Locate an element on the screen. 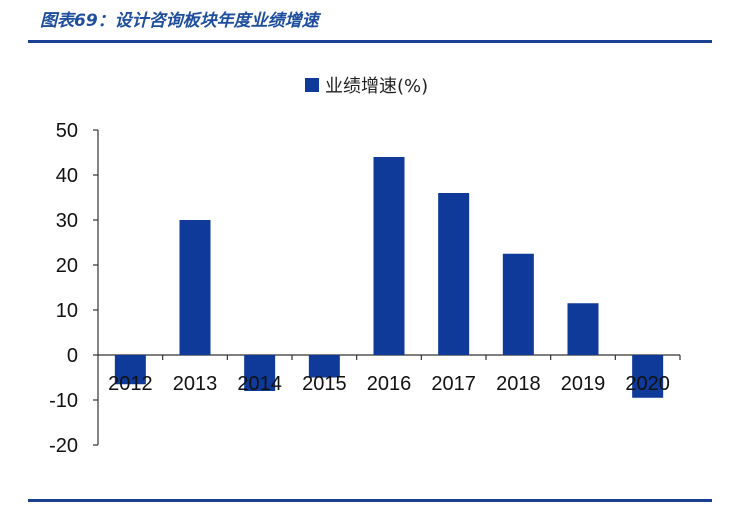 This screenshot has height=508, width=748. y-tick-labels: -20 -10 0 10 20 30 40 50 is located at coordinates (63, 288).